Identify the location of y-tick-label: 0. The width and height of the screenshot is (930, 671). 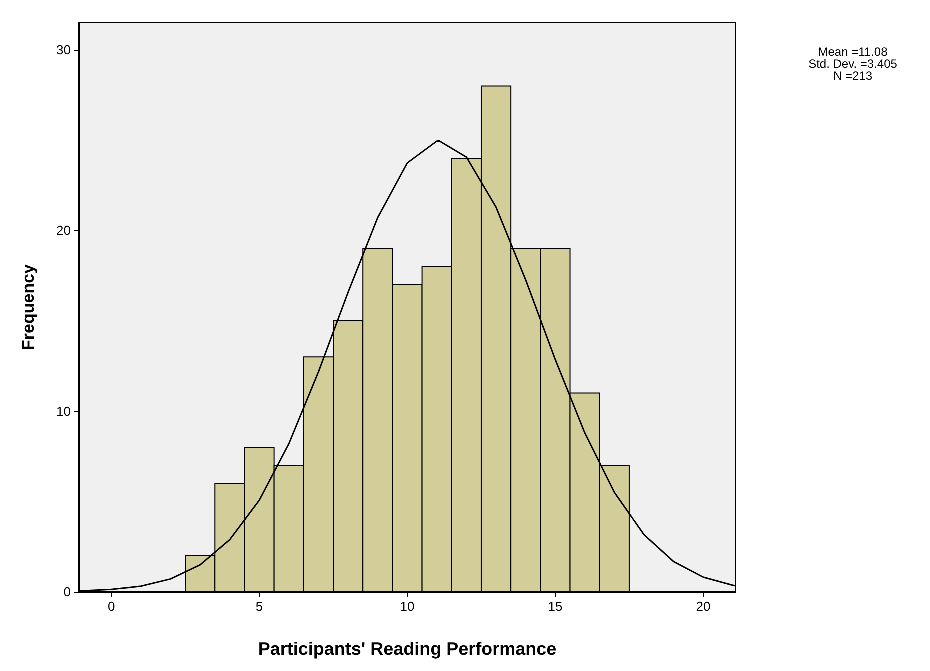
(67, 592).